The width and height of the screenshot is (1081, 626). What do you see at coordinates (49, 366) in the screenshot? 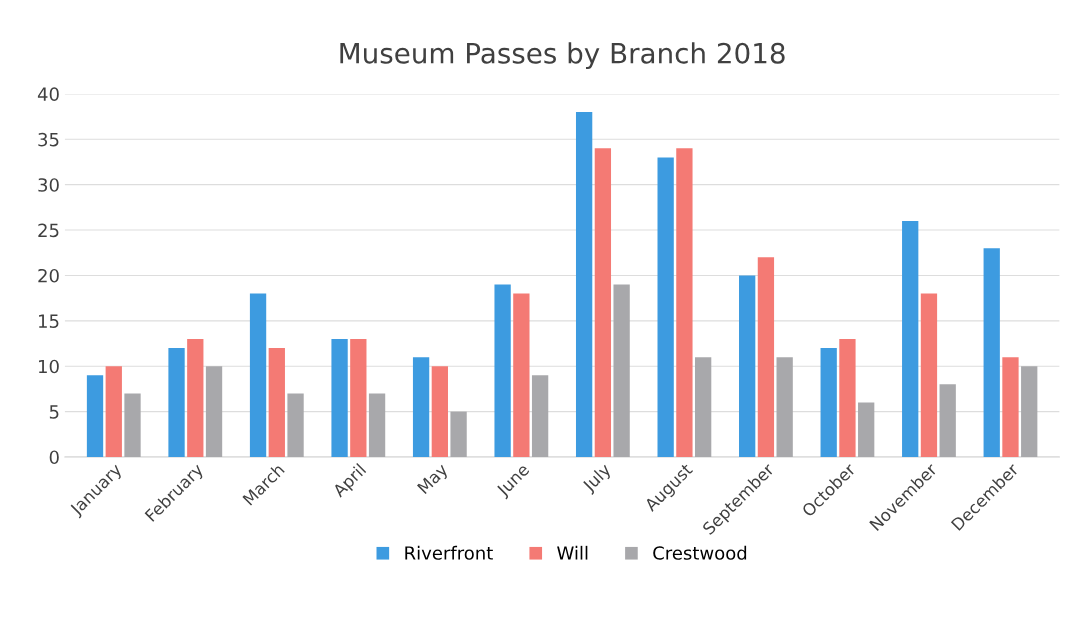
I see `y-tick-label: 10` at bounding box center [49, 366].